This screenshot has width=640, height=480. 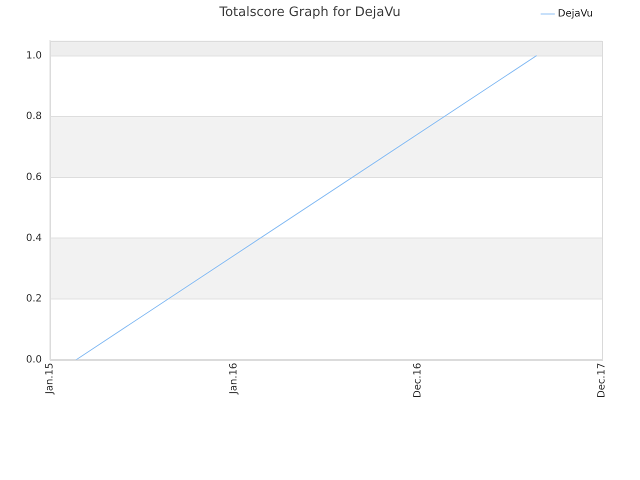 I want to click on chart-title: Totalscore Graph for DejaVu, so click(x=309, y=12).